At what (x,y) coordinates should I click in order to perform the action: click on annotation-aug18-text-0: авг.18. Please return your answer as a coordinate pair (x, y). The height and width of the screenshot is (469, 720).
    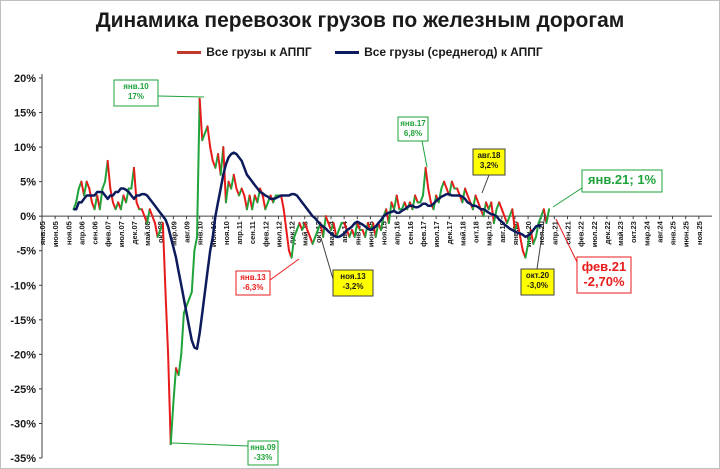
    Looking at the image, I should click on (489, 155).